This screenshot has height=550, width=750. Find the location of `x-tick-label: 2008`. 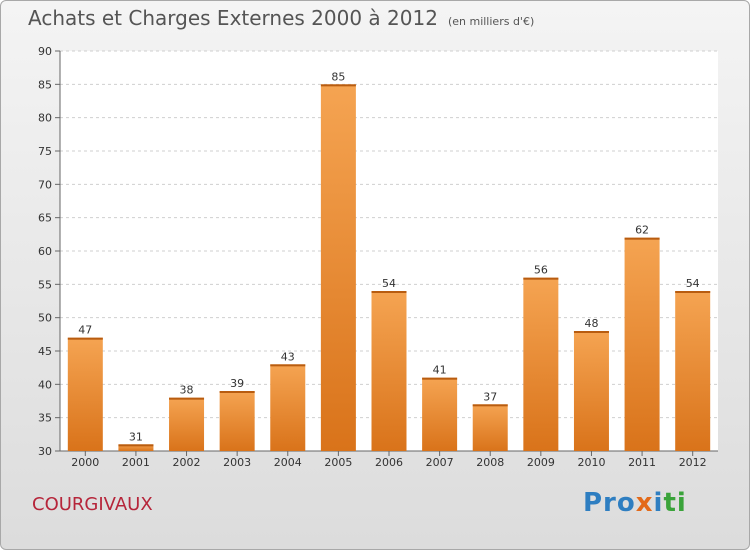

x-tick-label: 2008 is located at coordinates (490, 462).